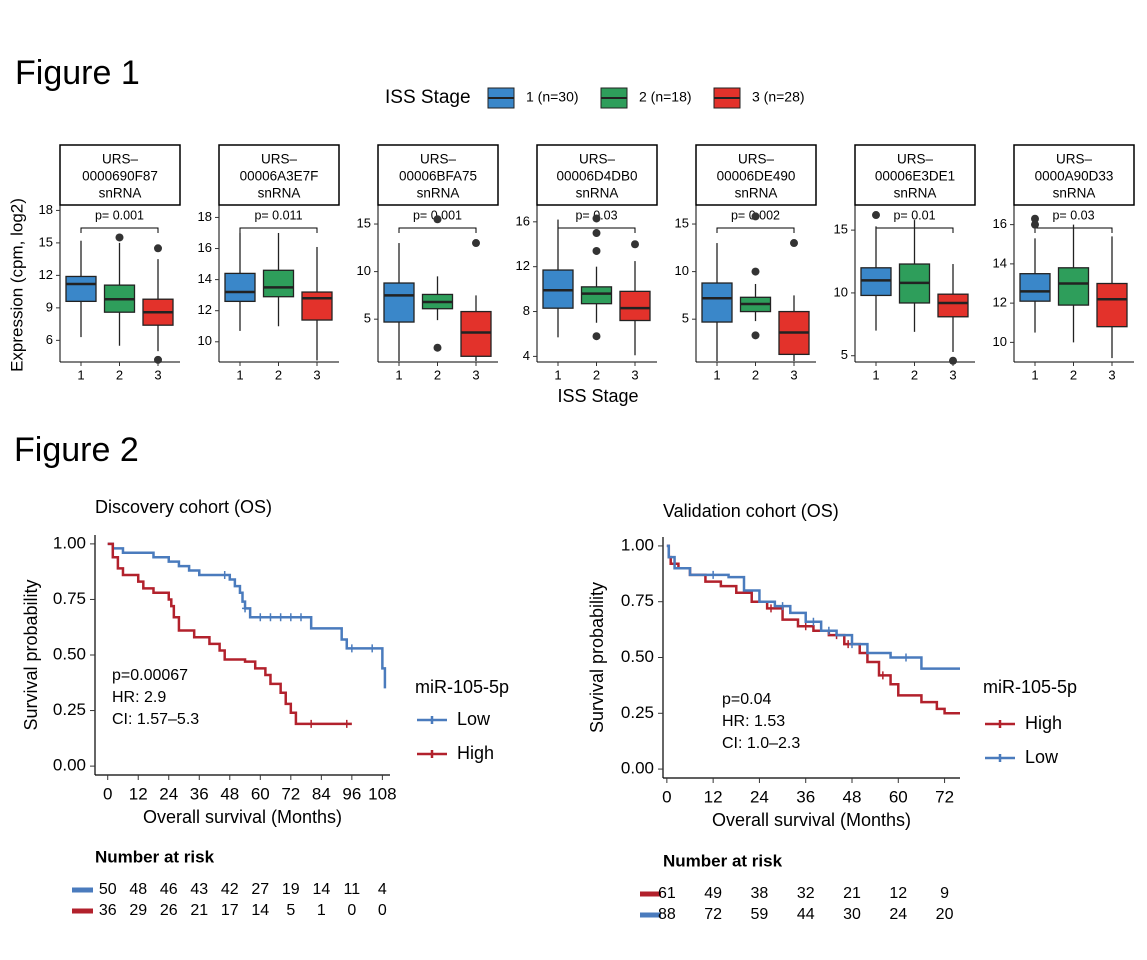 This screenshot has height=960, width=1147. What do you see at coordinates (665, 97) in the screenshot?
I see `legend-label: 2 (n=18)` at bounding box center [665, 97].